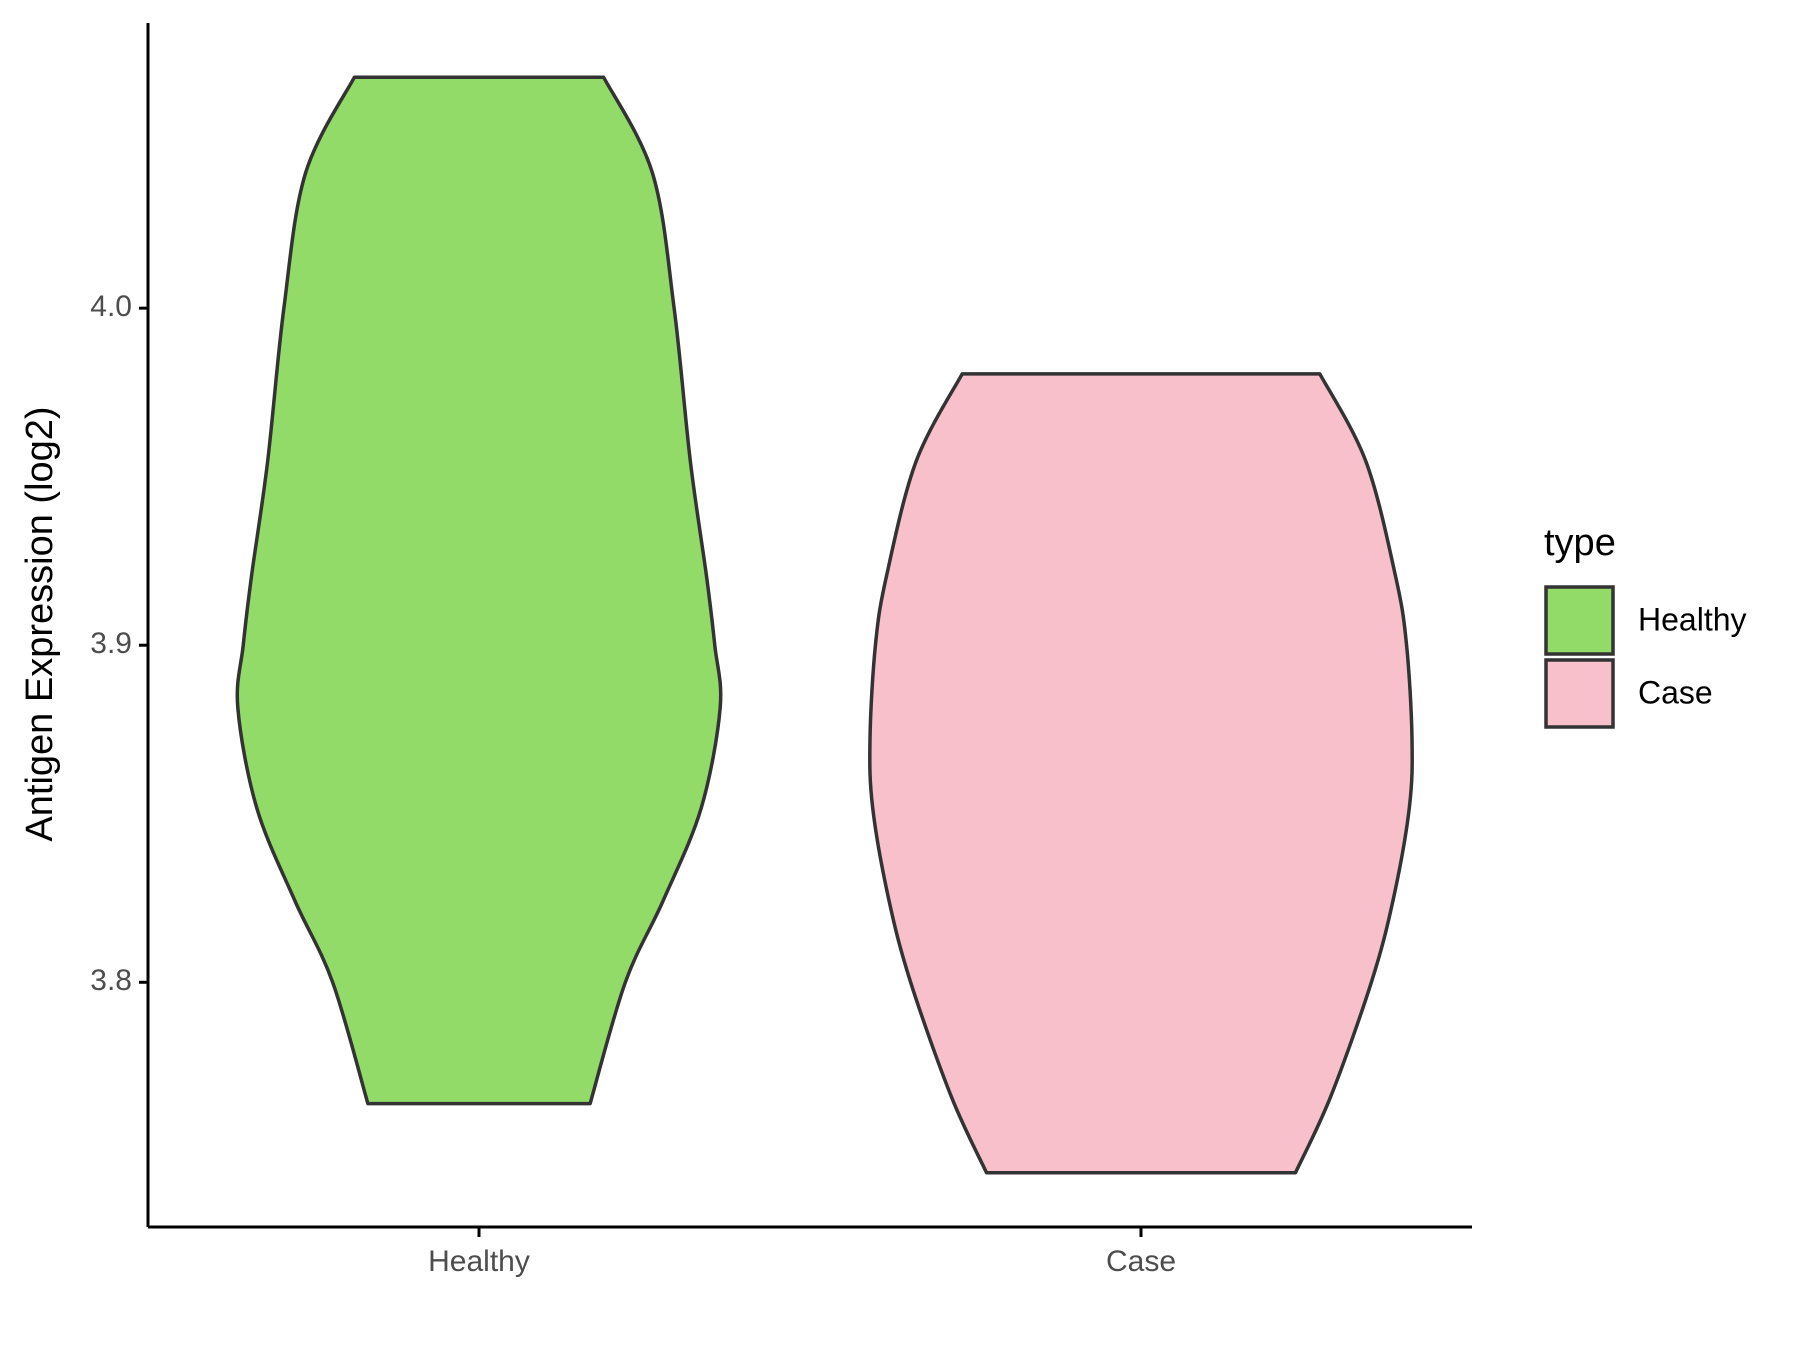 The image size is (1800, 1350). I want to click on y-axis-title: Antigen Expression (log2), so click(40, 623).